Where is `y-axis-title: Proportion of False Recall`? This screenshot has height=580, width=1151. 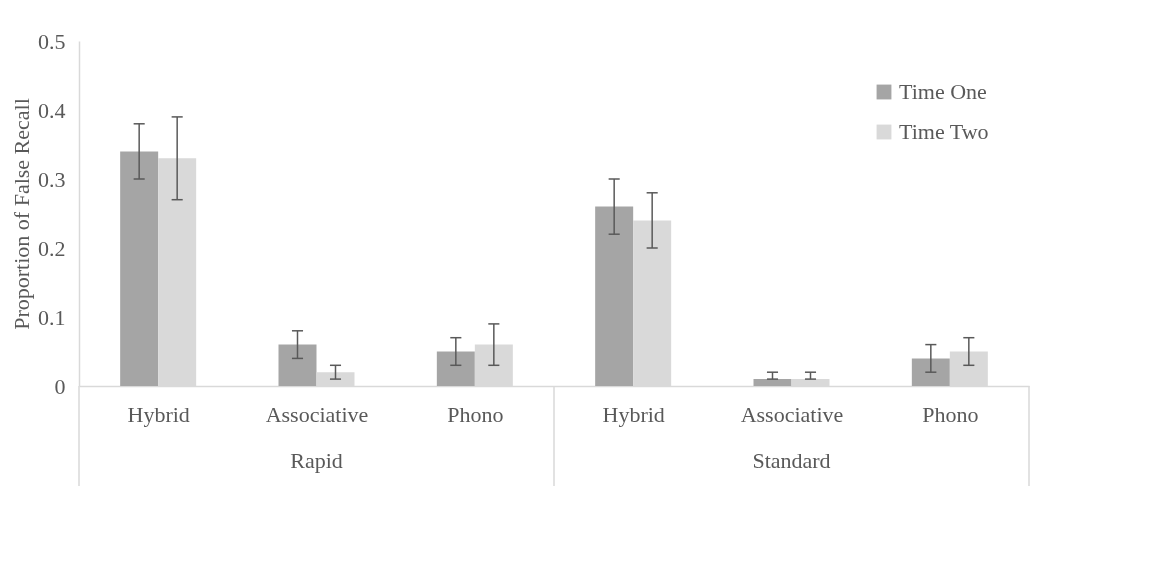 y-axis-title: Proportion of False Recall is located at coordinates (21, 214).